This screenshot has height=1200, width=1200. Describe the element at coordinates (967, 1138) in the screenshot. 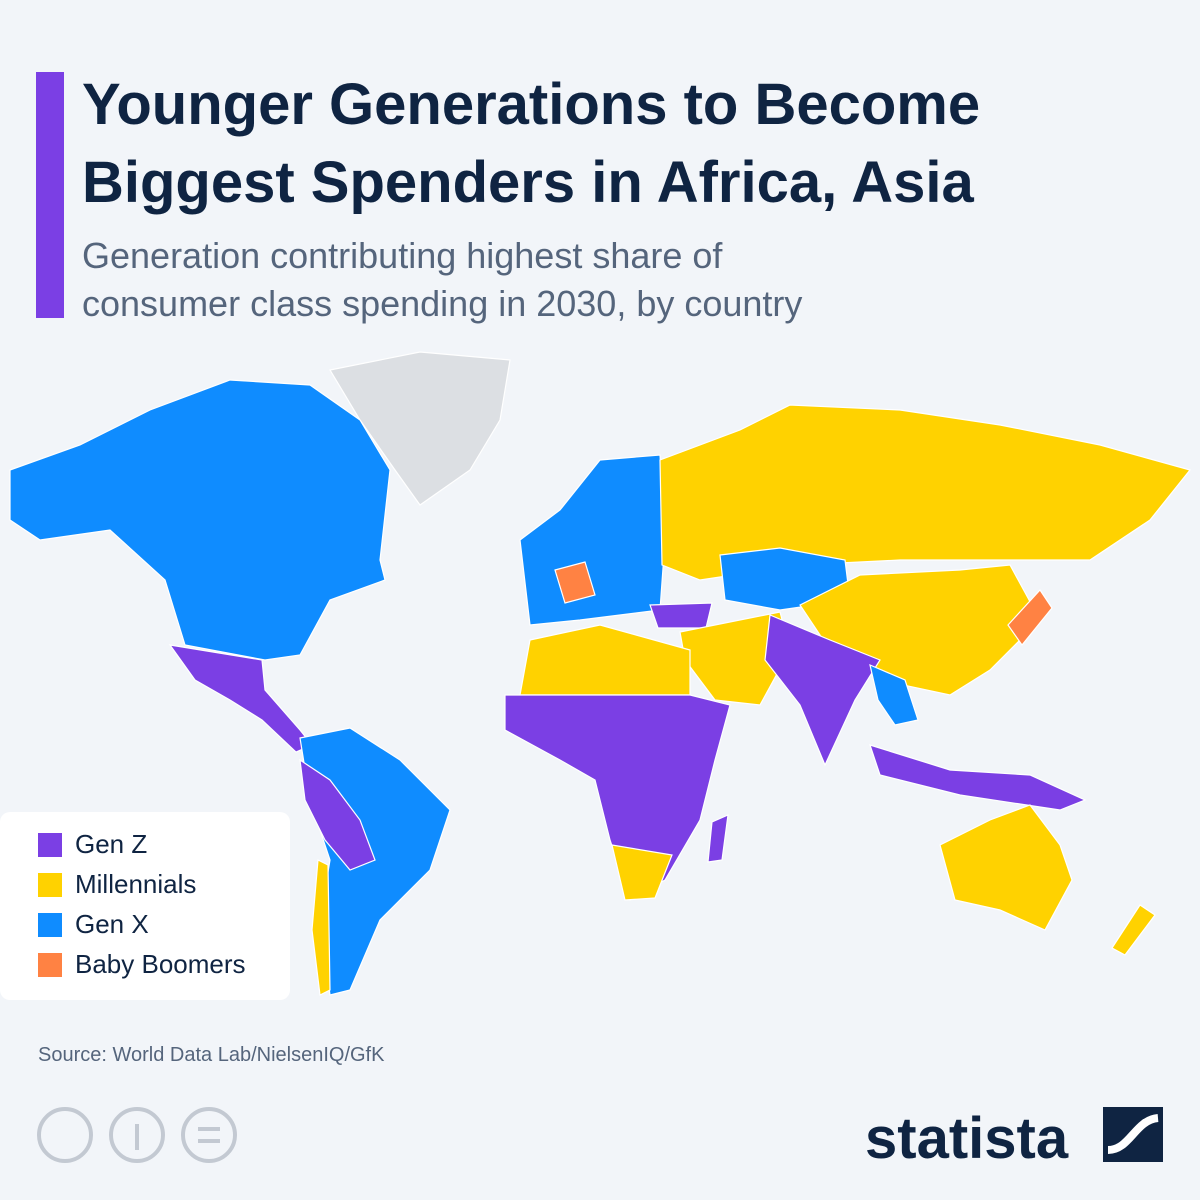

I see `logo: statista` at that location.